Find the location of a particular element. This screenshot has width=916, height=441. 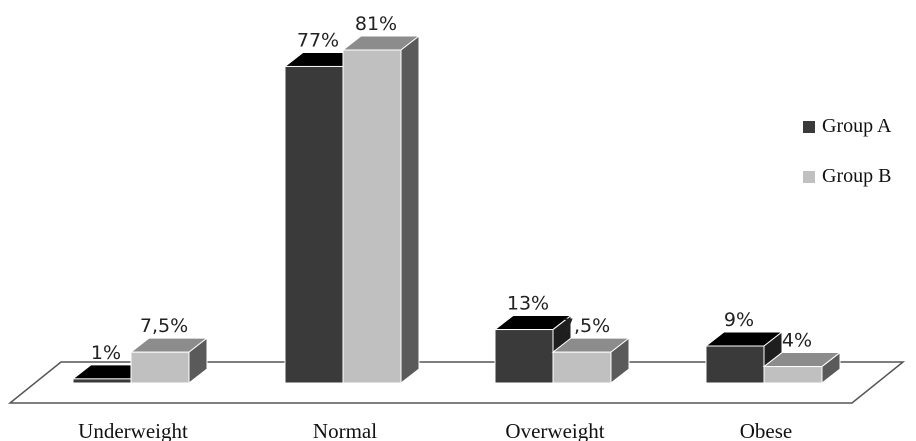

data-label-group-b-normal: 81% is located at coordinates (376, 24).